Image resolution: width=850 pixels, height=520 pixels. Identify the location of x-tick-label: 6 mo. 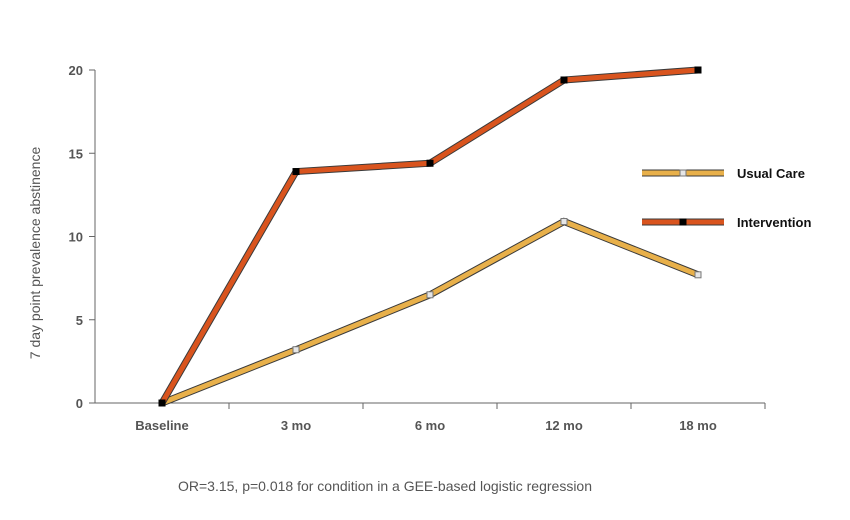
(430, 425).